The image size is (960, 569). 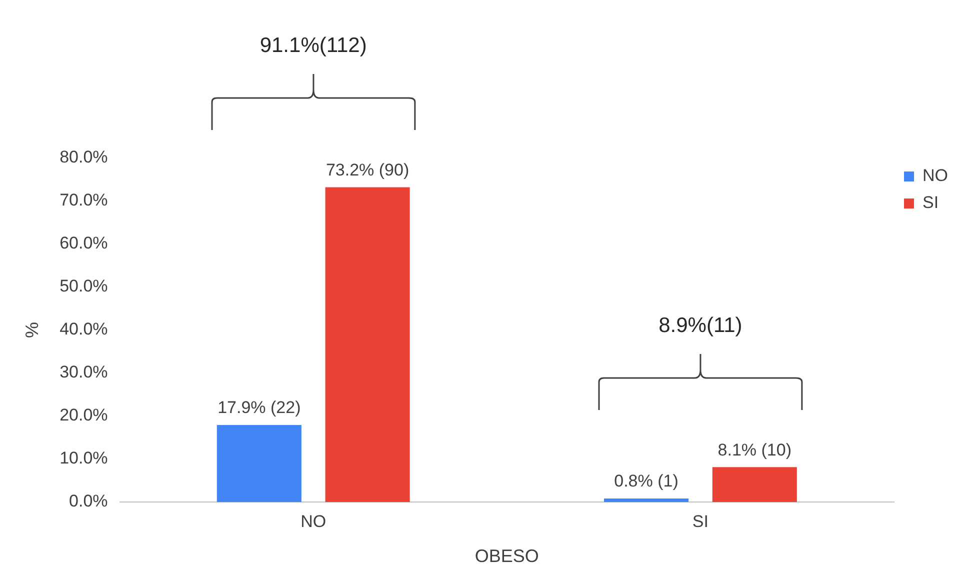 What do you see at coordinates (84, 329) in the screenshot?
I see `y-tick-label: 40.0%` at bounding box center [84, 329].